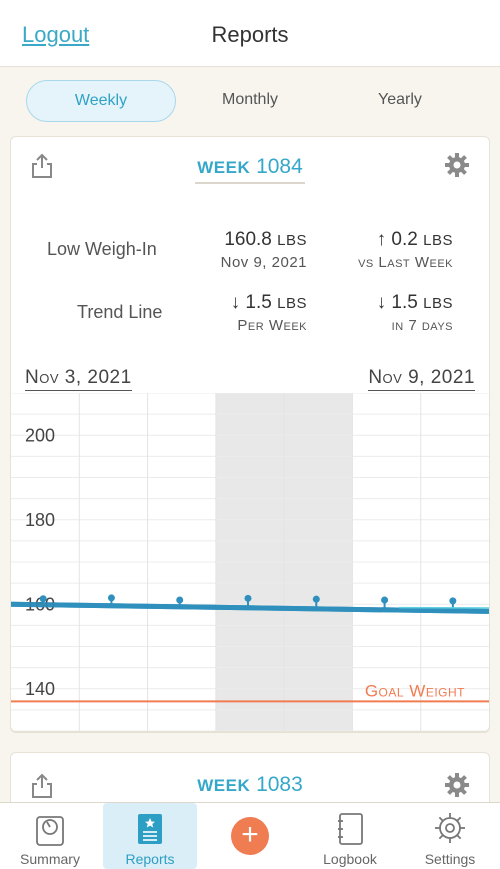 This screenshot has width=500, height=869. Describe the element at coordinates (150, 829) in the screenshot. I see `report-icon` at that location.